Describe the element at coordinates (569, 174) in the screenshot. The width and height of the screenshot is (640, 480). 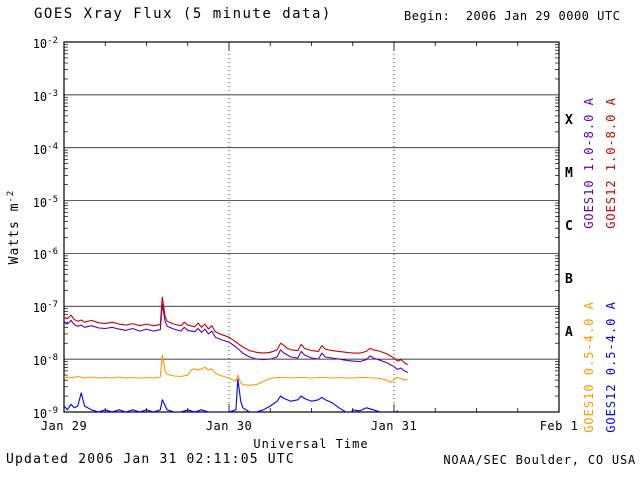
I see `flux-class-label-m: M` at that location.